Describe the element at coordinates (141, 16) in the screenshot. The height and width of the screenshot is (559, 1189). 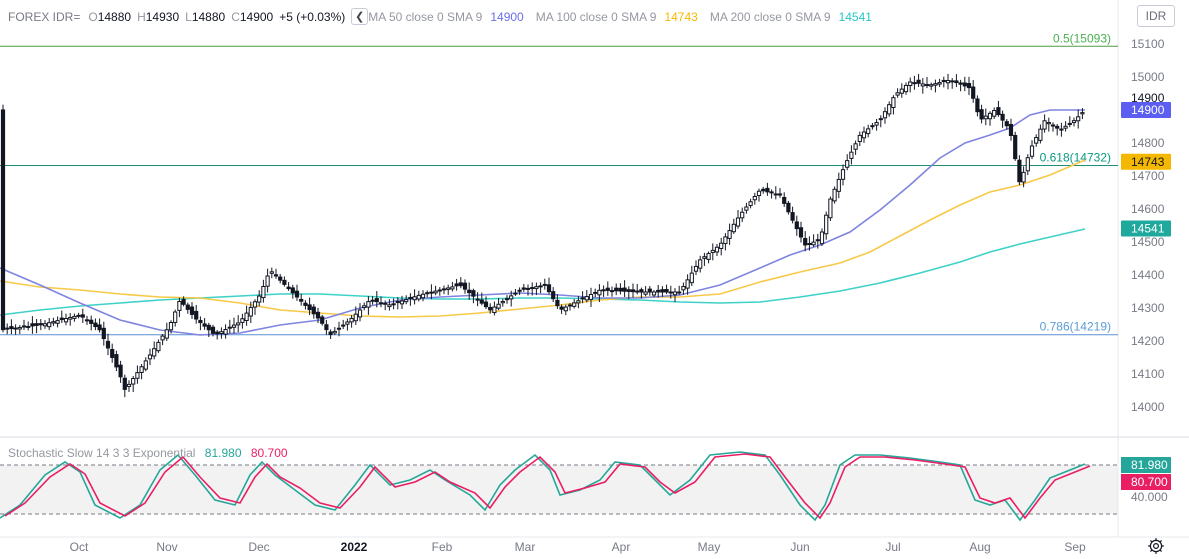
I see `high-label: H` at that location.